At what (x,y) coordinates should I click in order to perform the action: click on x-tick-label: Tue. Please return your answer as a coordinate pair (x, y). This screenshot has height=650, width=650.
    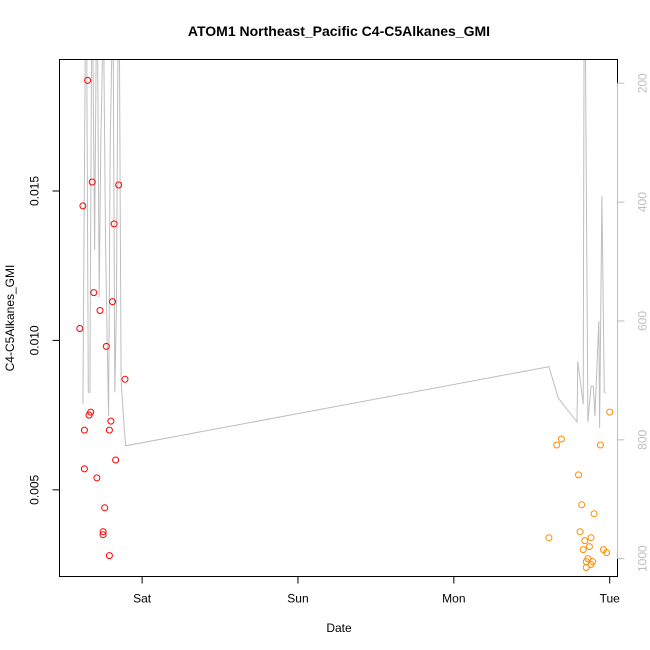
    Looking at the image, I should click on (610, 599).